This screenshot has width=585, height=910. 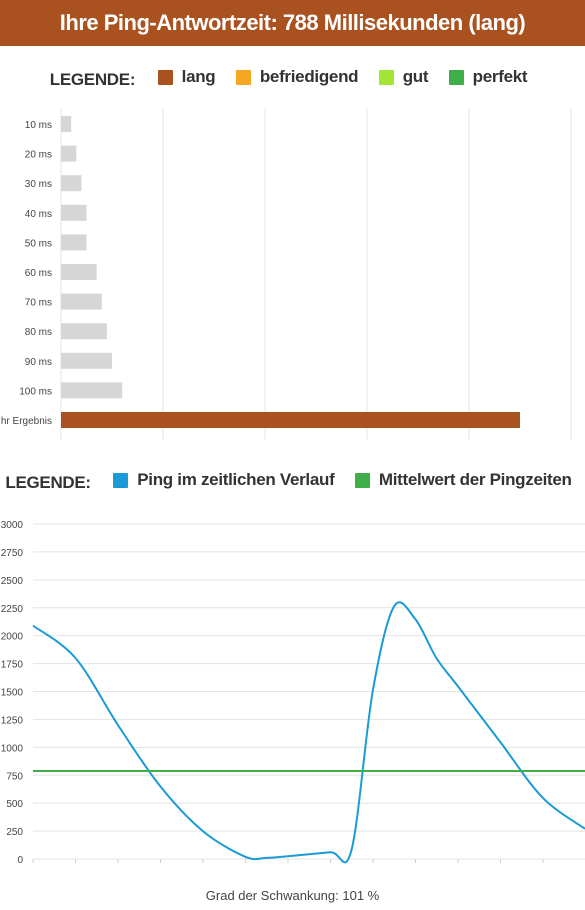 What do you see at coordinates (38, 125) in the screenshot?
I see `tick-label: 10 ms` at bounding box center [38, 125].